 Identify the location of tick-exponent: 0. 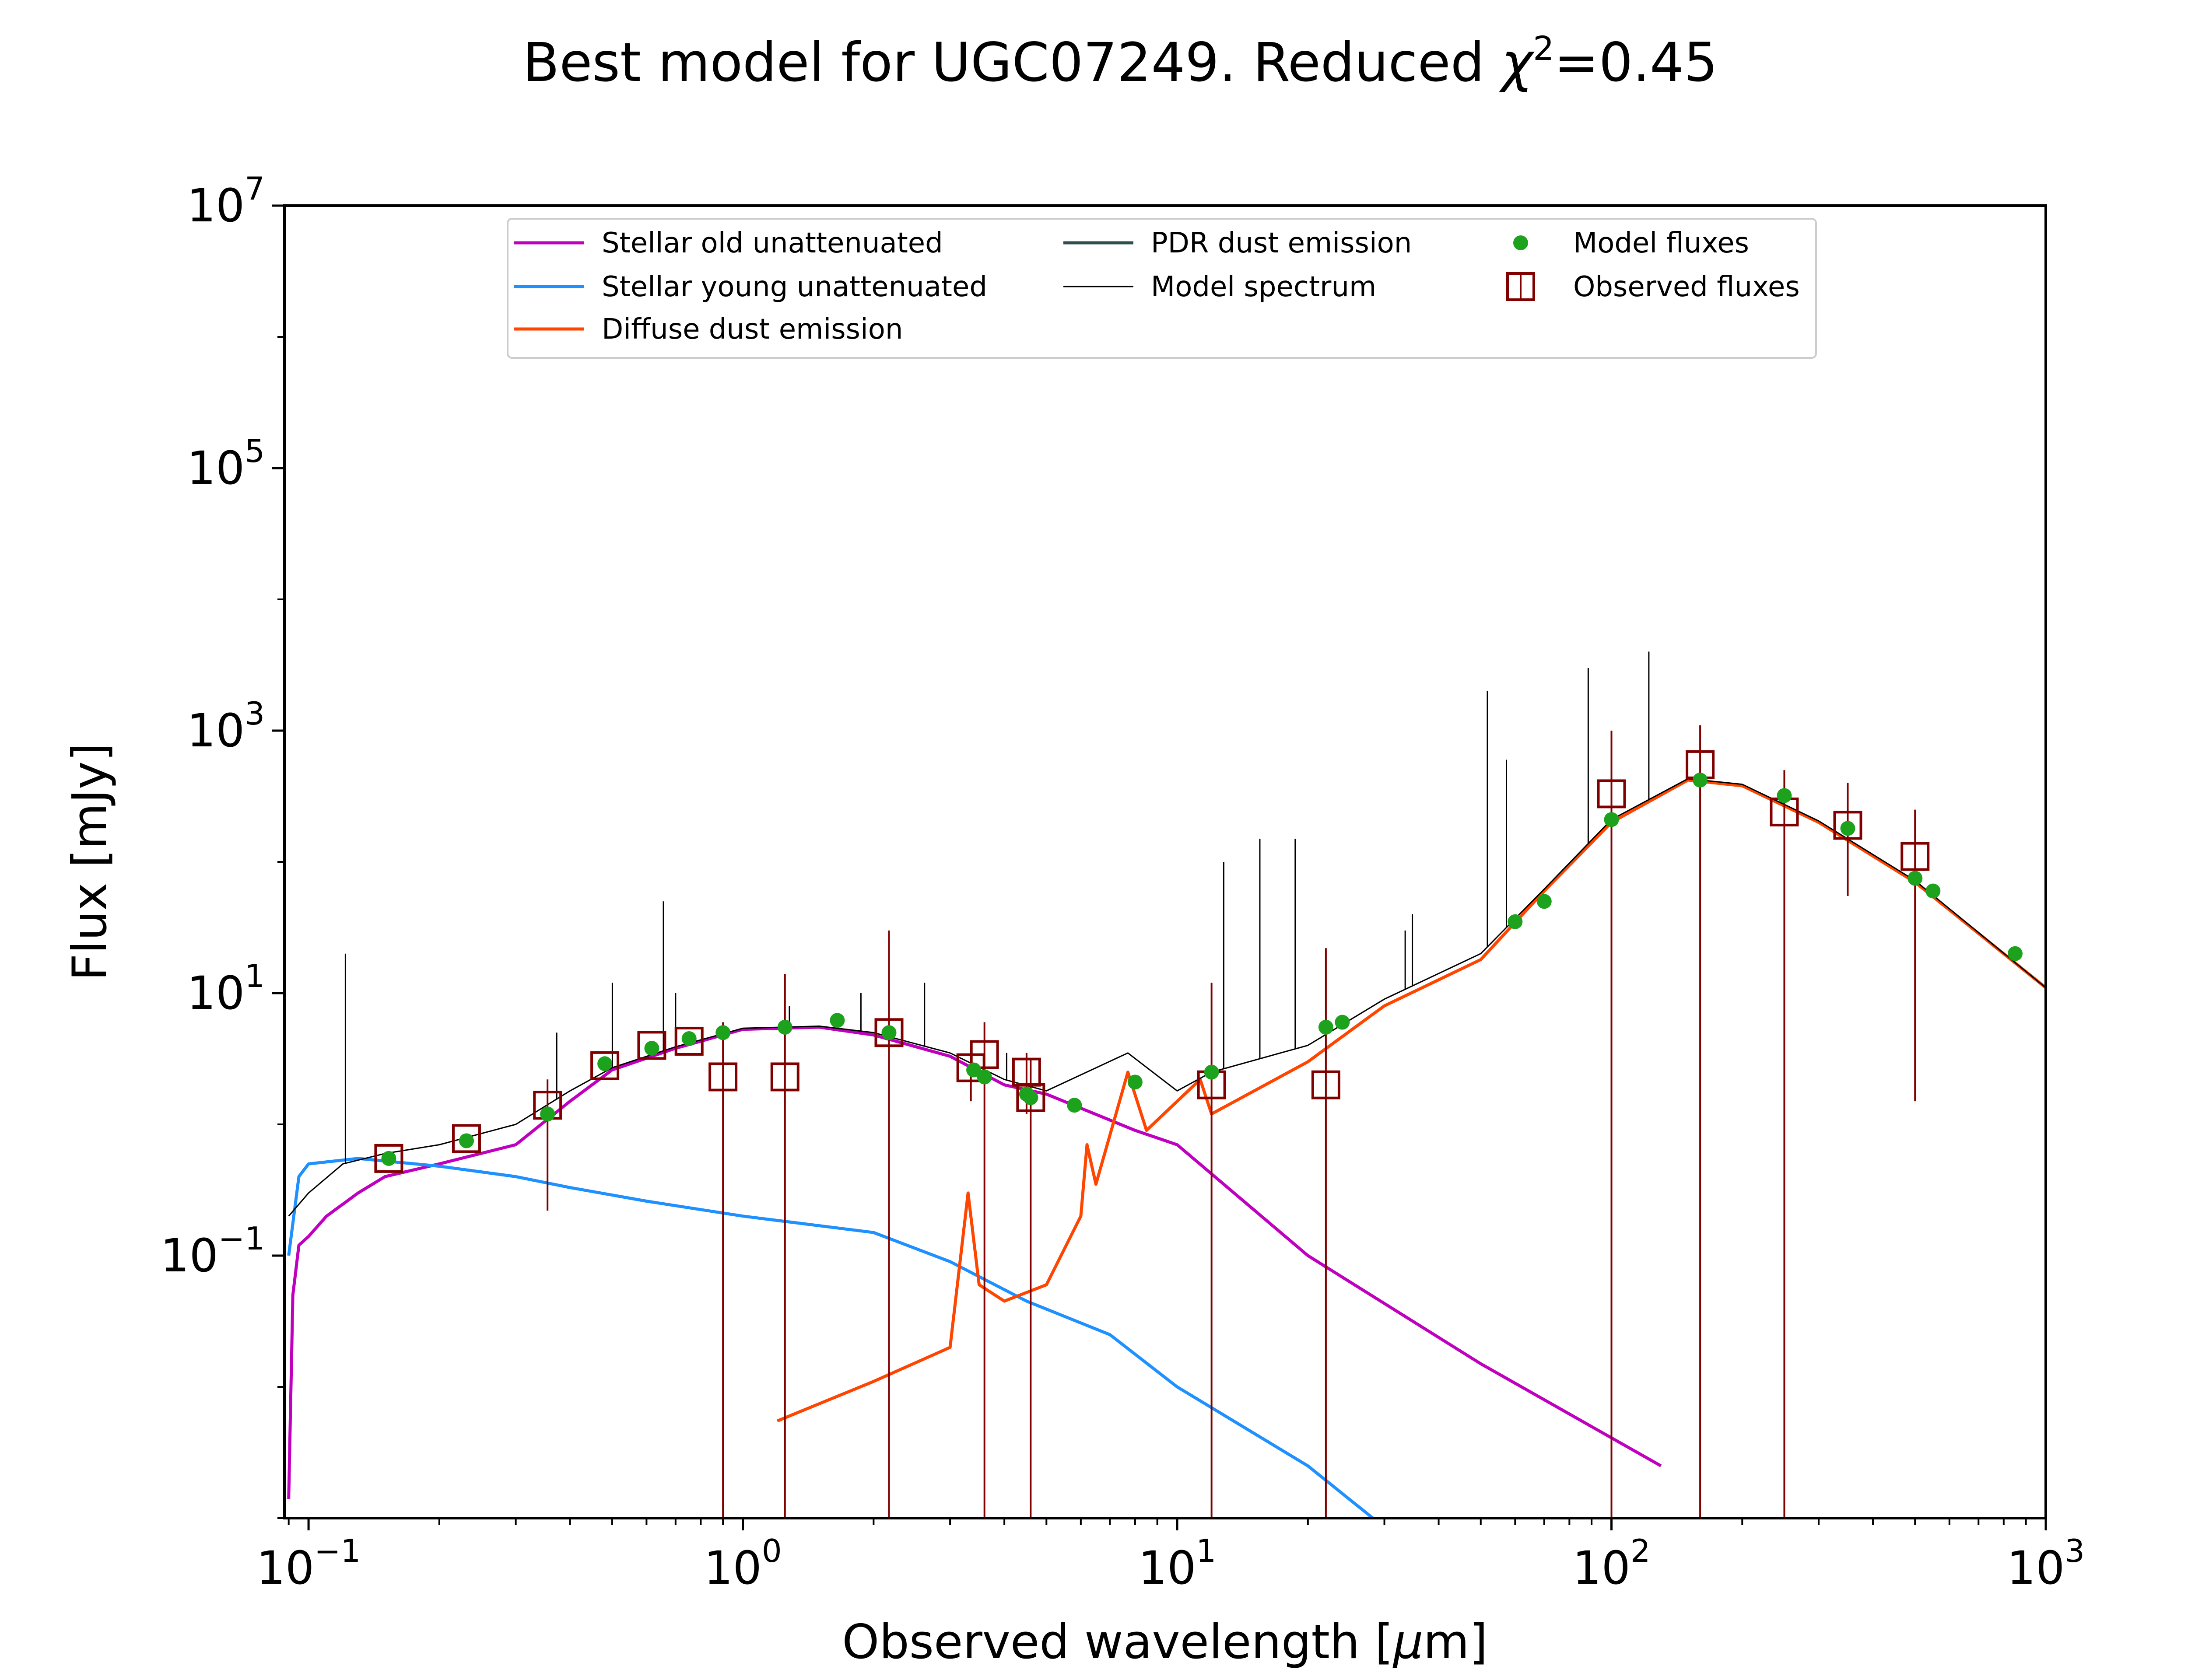
(772, 1551).